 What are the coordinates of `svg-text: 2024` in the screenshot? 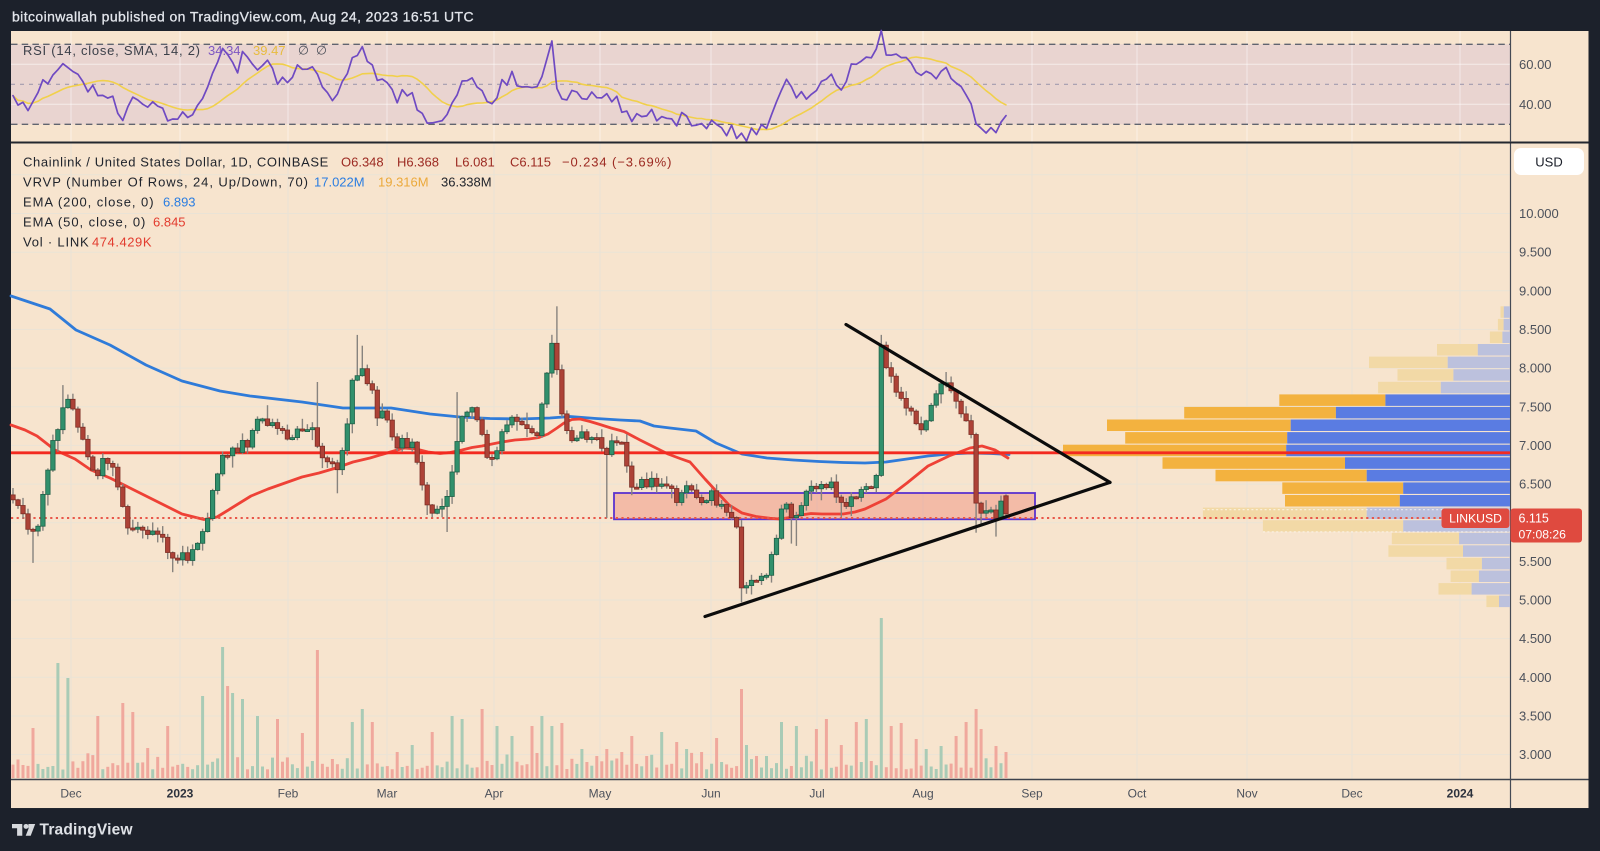 It's located at (1460, 794).